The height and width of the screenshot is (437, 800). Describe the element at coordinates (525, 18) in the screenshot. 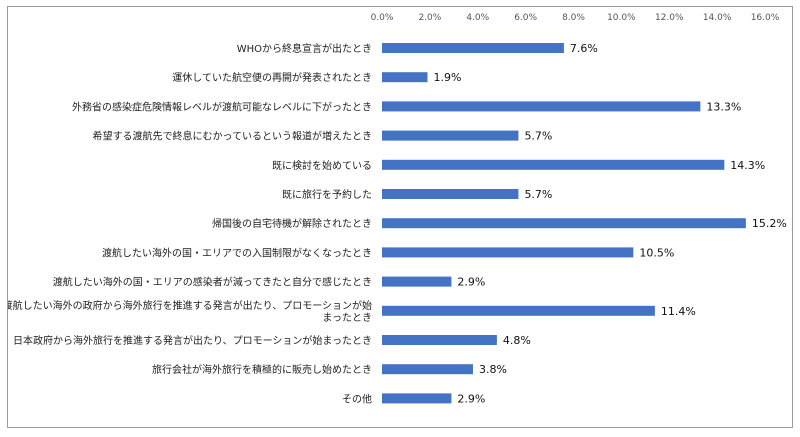

I see `x-tick-label: 6.0%` at that location.